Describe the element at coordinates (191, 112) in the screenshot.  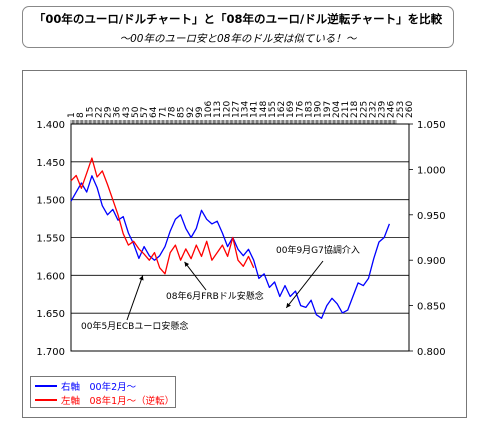
I see `top-axis-tick-label: 92` at that location.